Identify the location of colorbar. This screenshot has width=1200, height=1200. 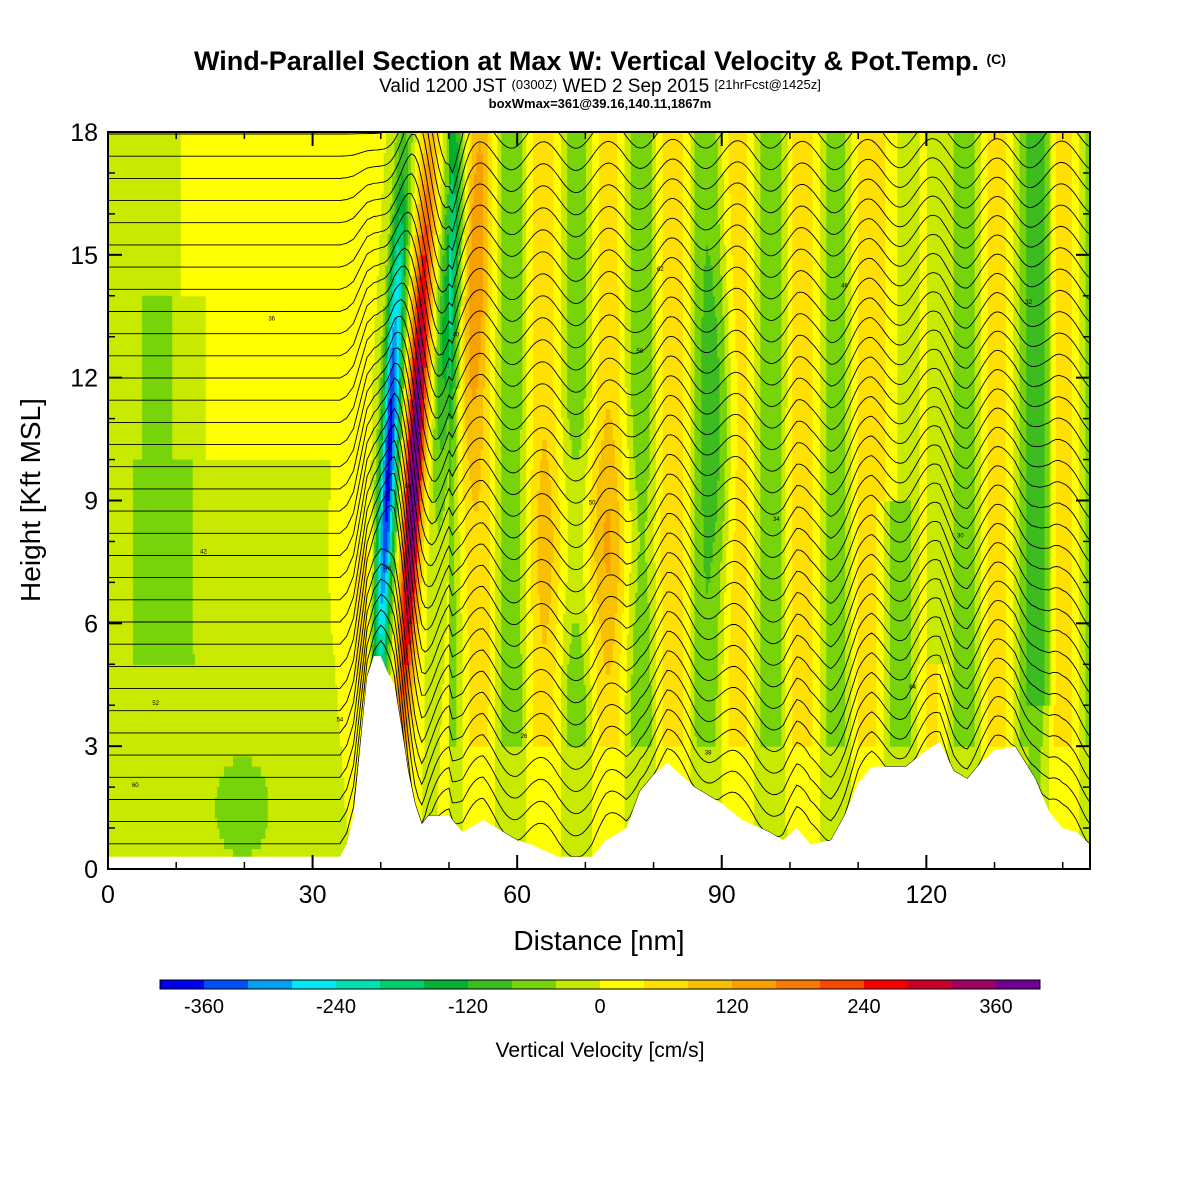
(600, 984).